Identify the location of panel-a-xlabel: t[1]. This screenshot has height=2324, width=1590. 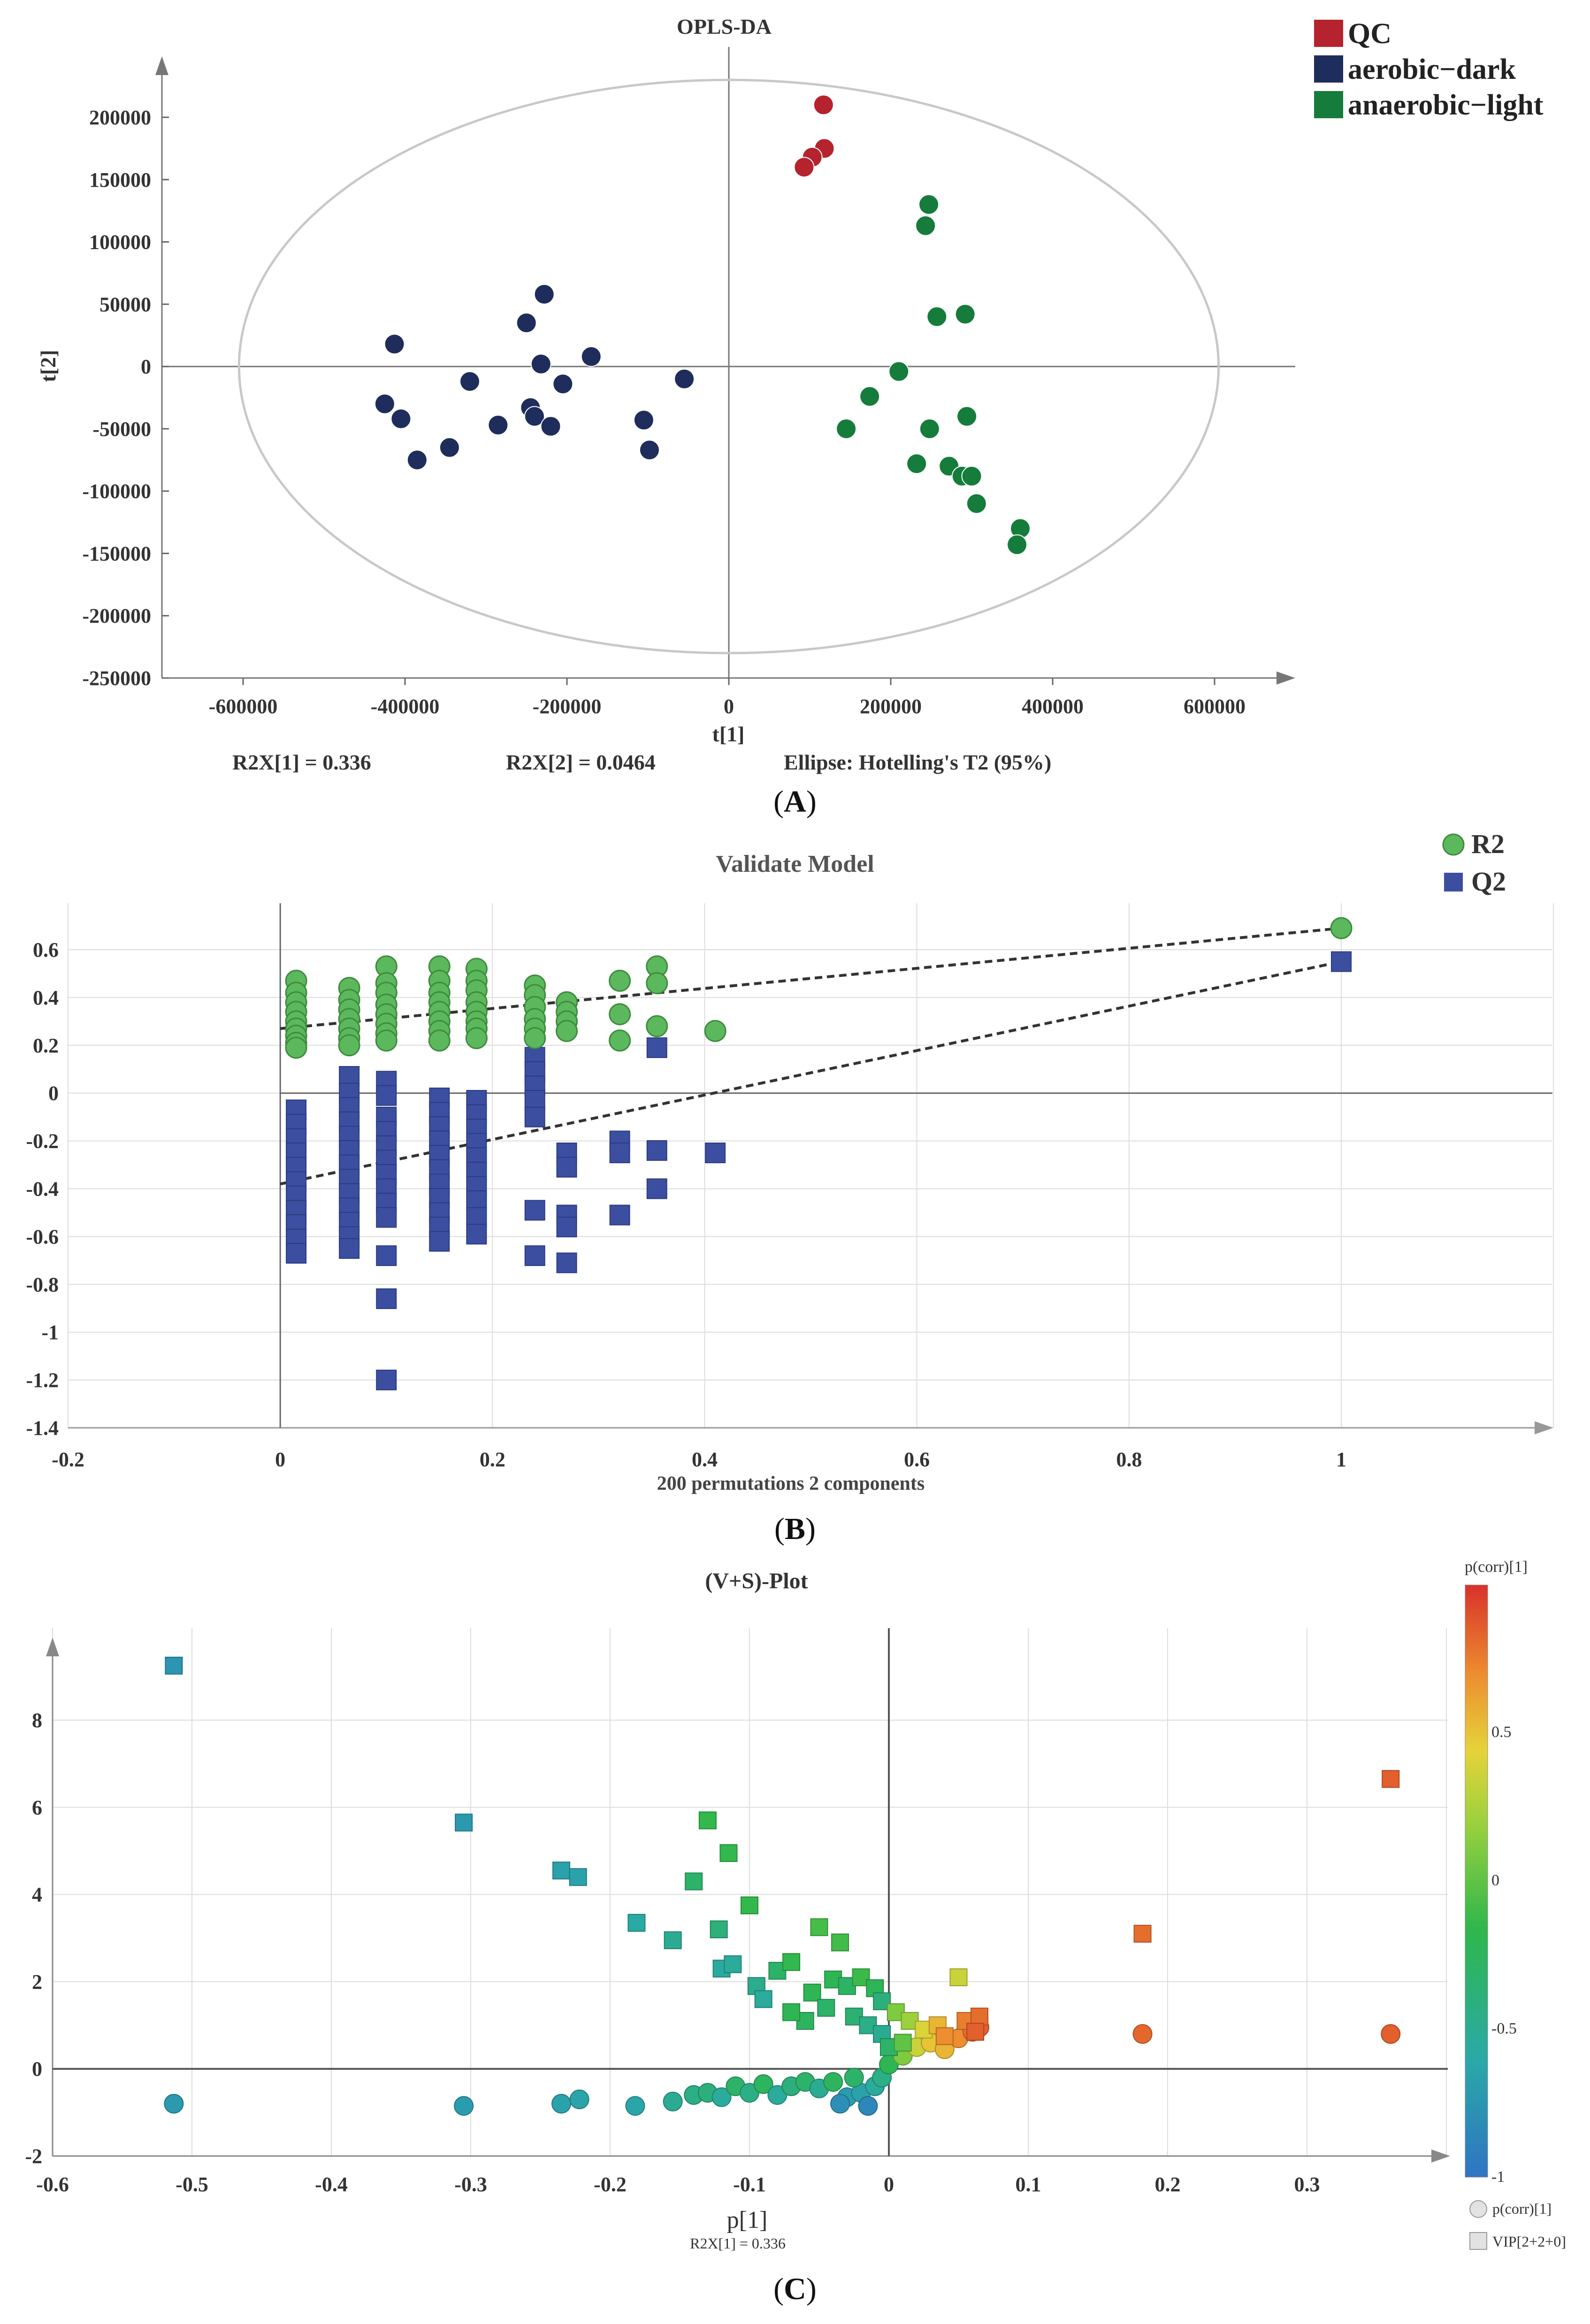
(728, 734).